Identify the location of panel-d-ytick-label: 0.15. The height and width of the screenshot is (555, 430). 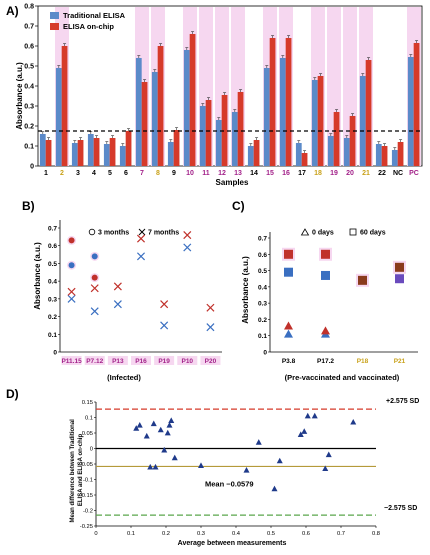
(87, 403).